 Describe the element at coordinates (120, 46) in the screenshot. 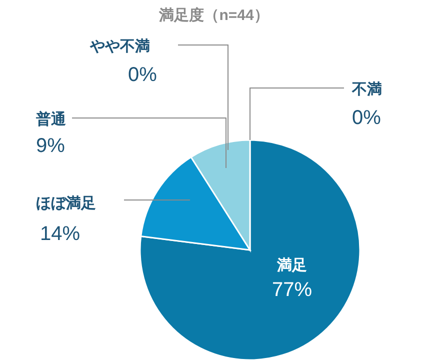

I see `category-label: やや不満` at that location.